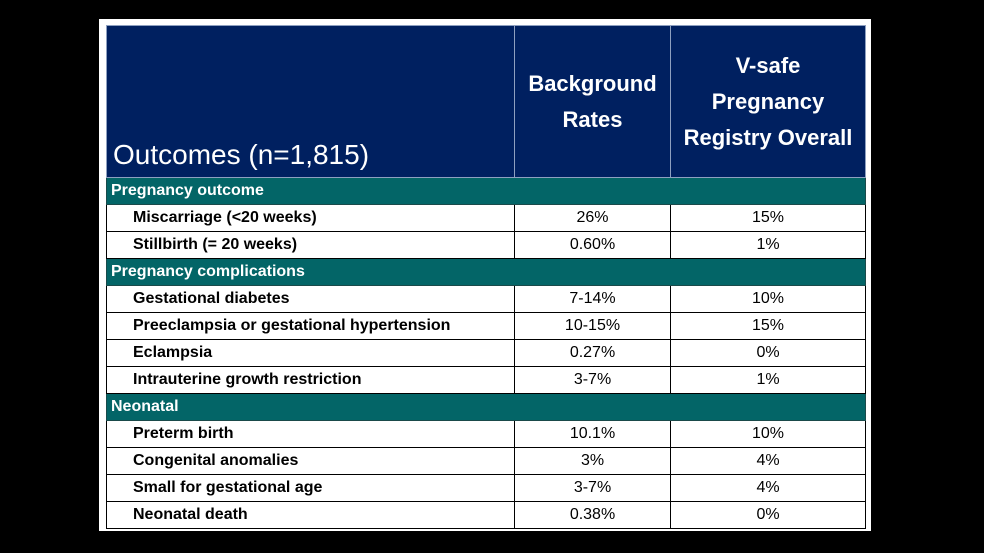 The width and height of the screenshot is (984, 553). Describe the element at coordinates (768, 65) in the screenshot. I see `header-vsafe-line-1: V-safe` at that location.